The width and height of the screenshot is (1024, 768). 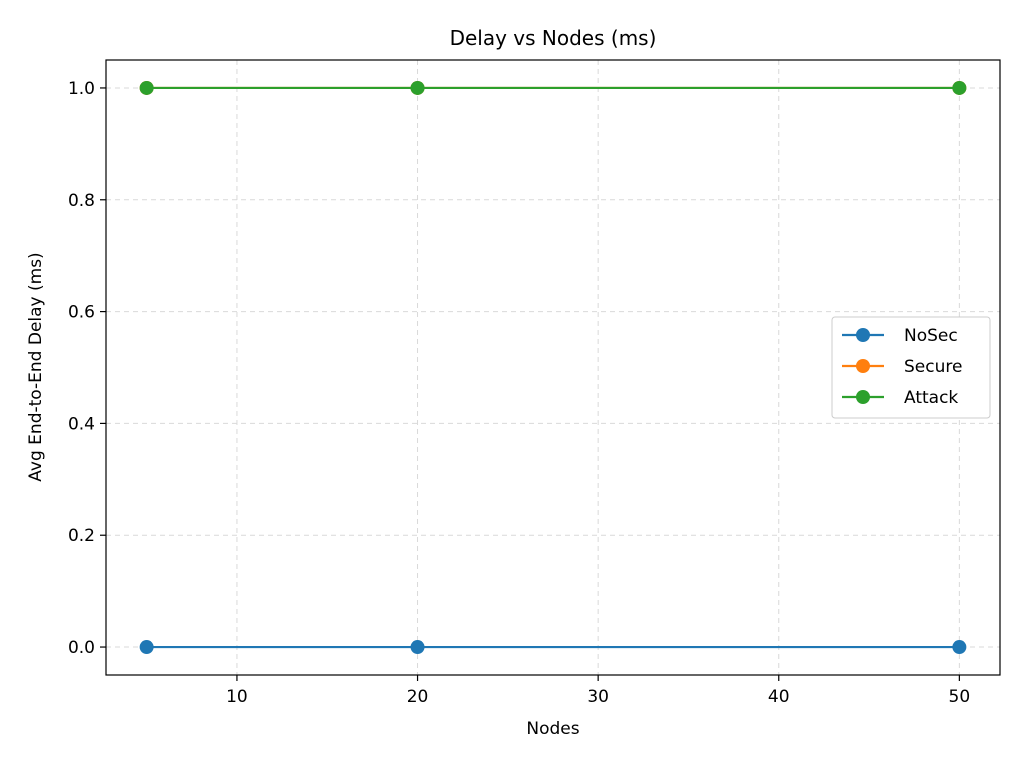 I want to click on series-attack, so click(x=553, y=87).